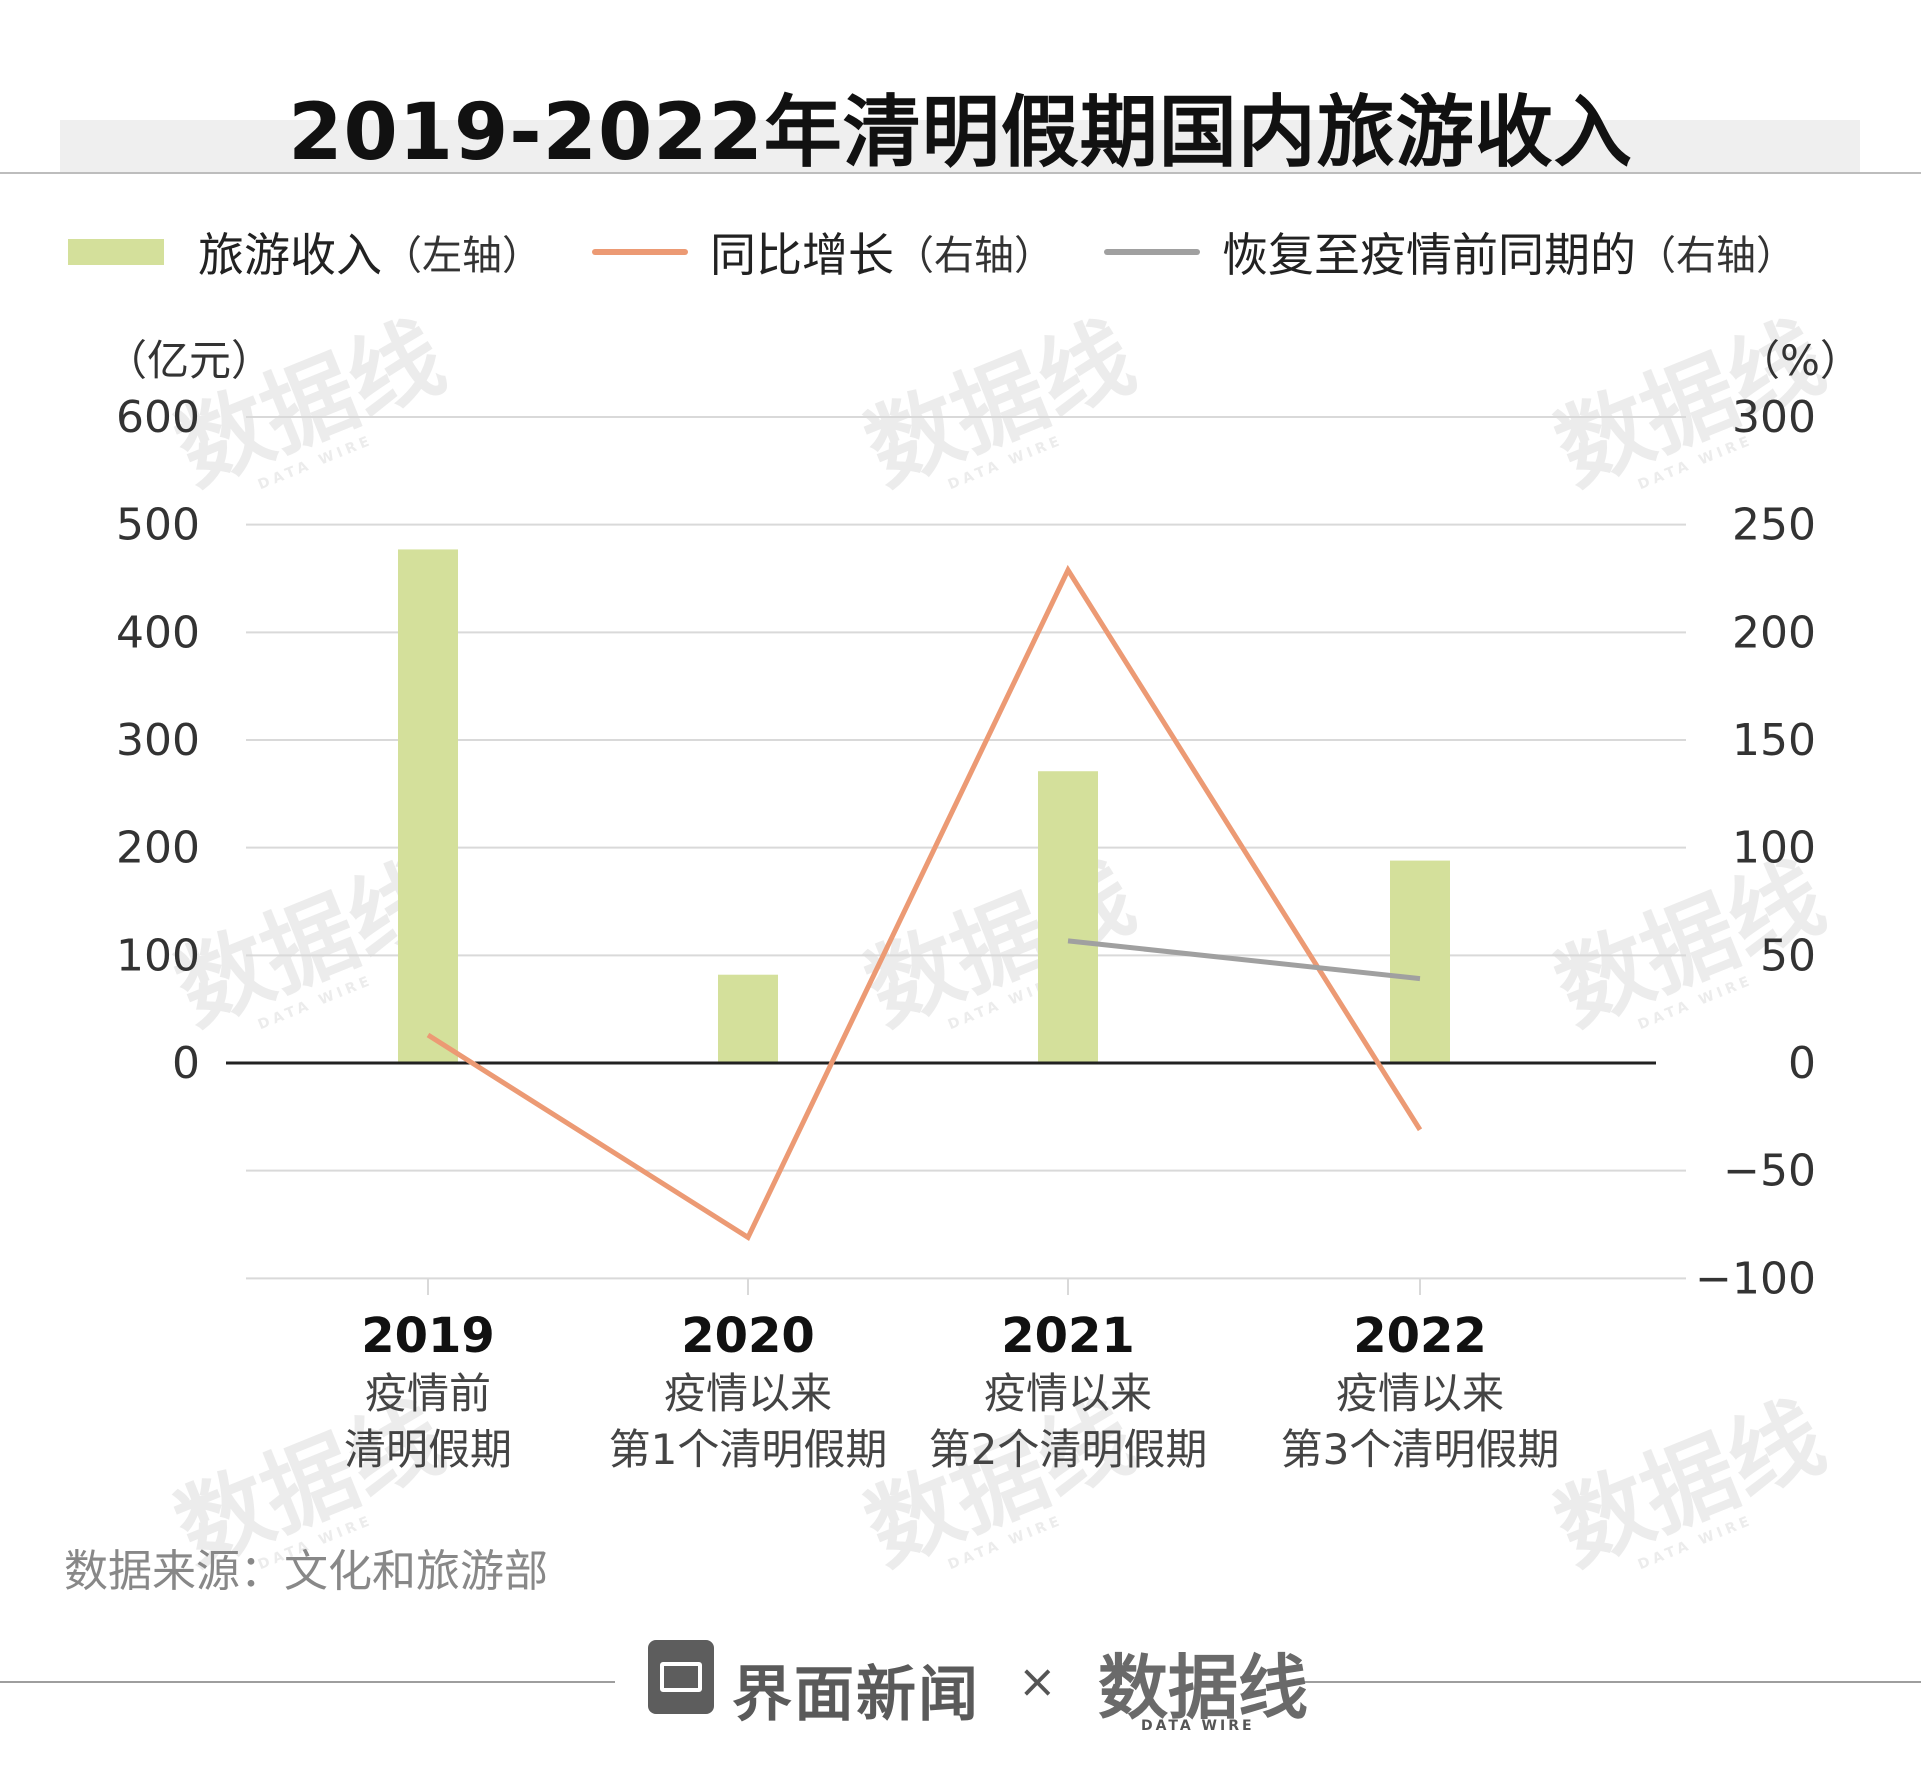 The height and width of the screenshot is (1776, 1921). What do you see at coordinates (428, 1393) in the screenshot?
I see `x-category-sublabel: 疫情前` at bounding box center [428, 1393].